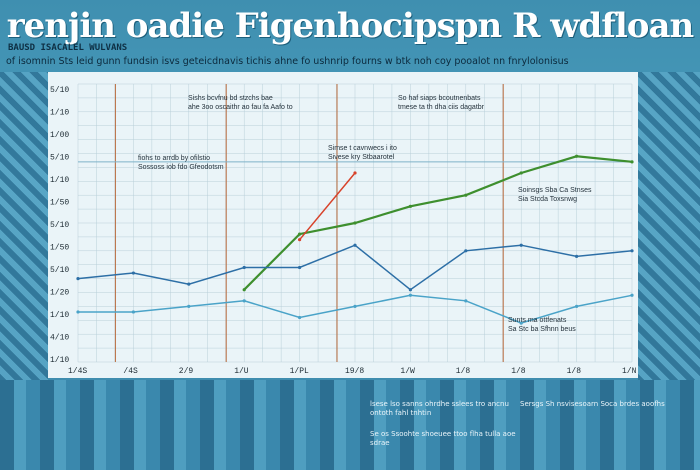 This screenshot has width=700, height=470. What do you see at coordinates (629, 371) in the screenshot?
I see `x-tick-label: 1/N` at bounding box center [629, 371].